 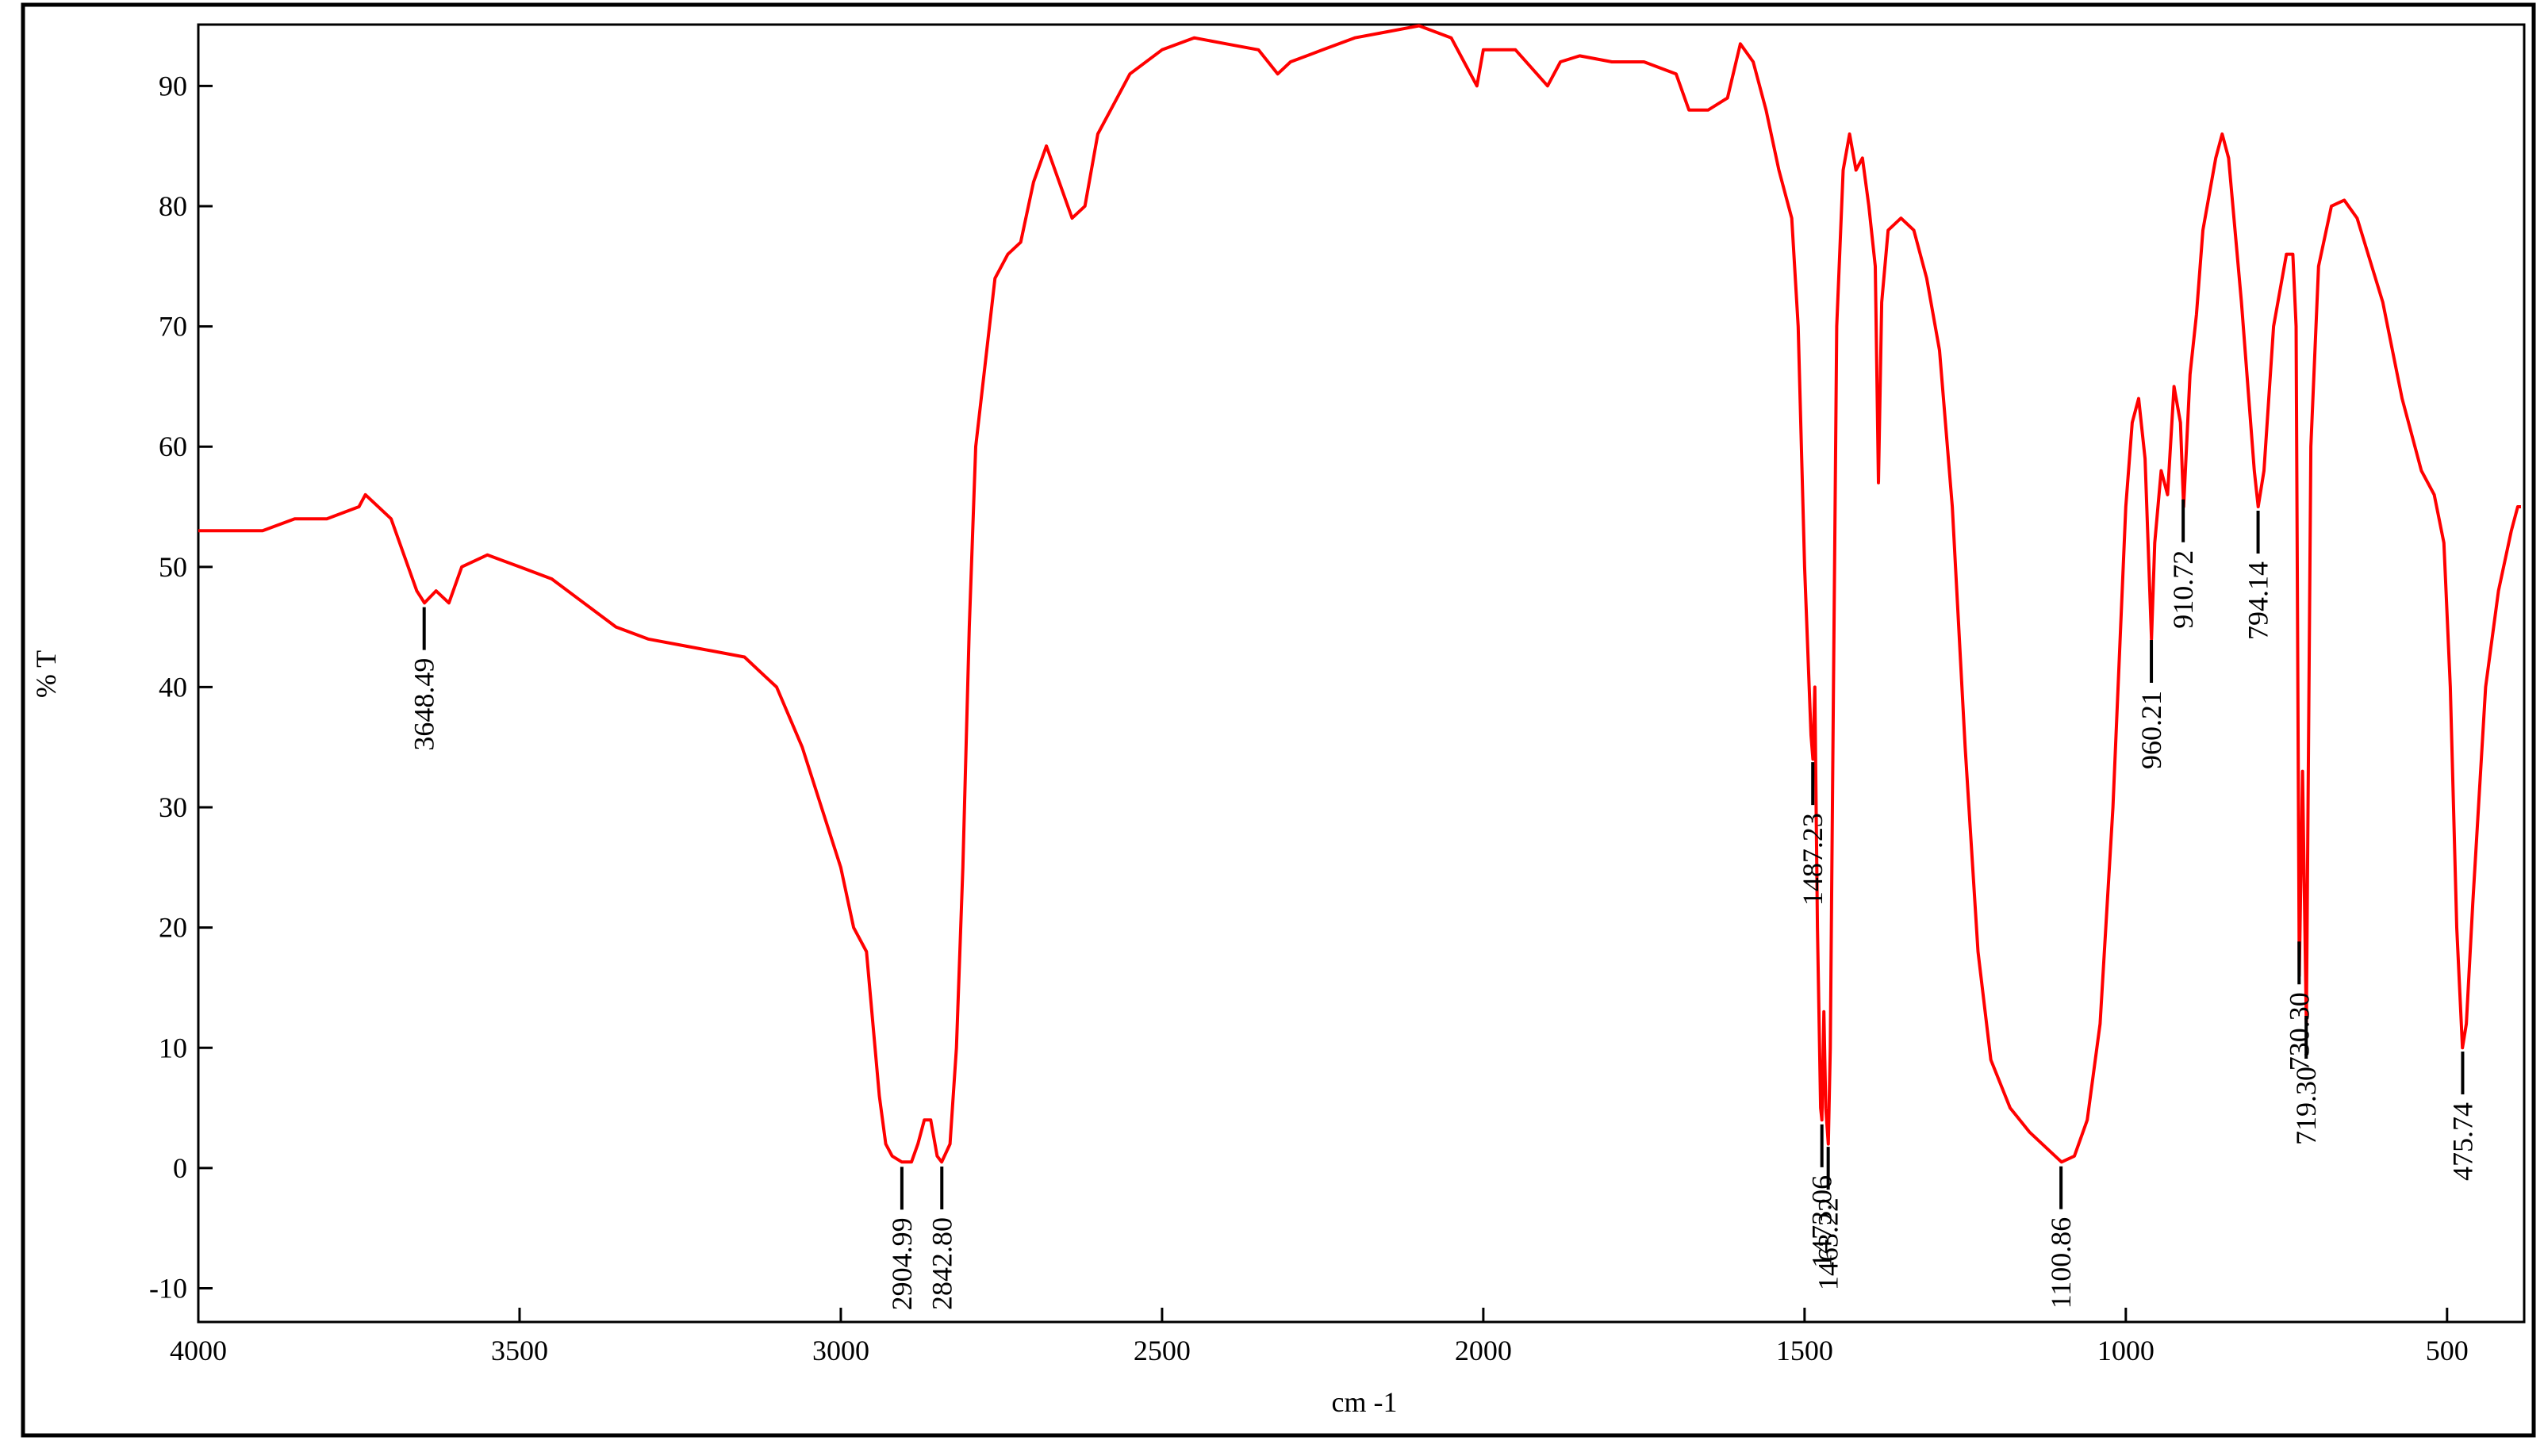 What do you see at coordinates (1365, 1402) in the screenshot?
I see `x-axis-label: cm -1` at bounding box center [1365, 1402].